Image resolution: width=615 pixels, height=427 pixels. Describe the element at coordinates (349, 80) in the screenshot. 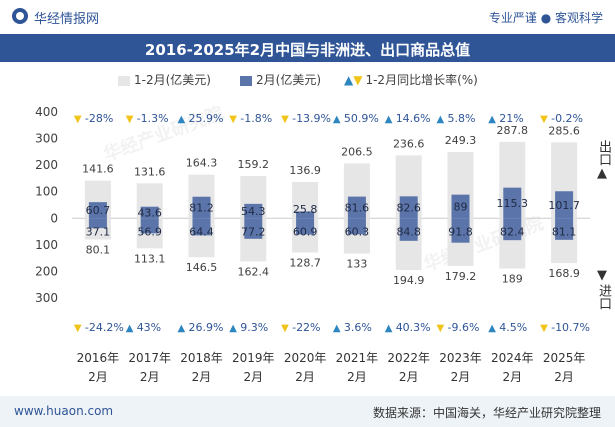

I see `legend-up-icon: ▲` at that location.